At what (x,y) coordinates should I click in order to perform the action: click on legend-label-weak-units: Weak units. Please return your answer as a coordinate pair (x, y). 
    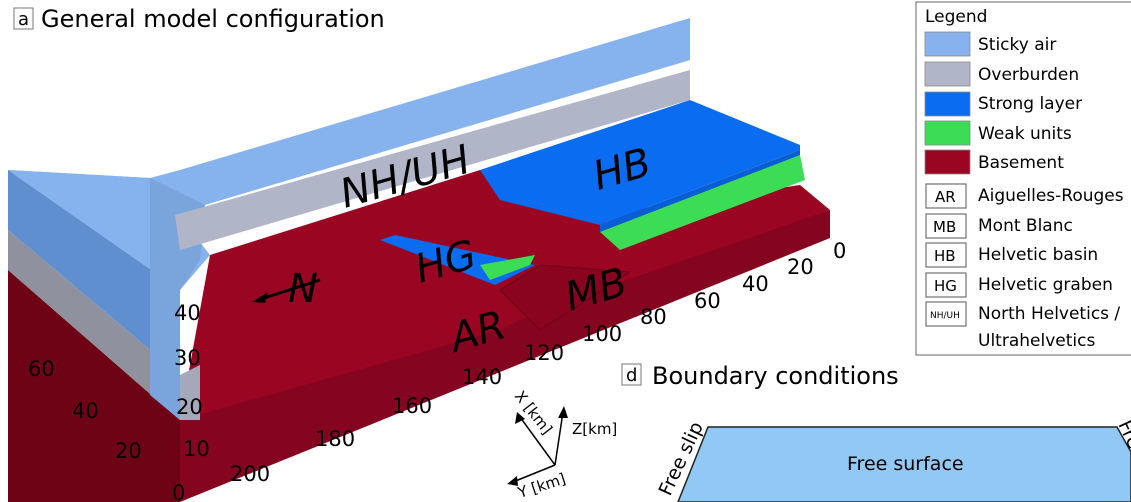
    Looking at the image, I should click on (1025, 134).